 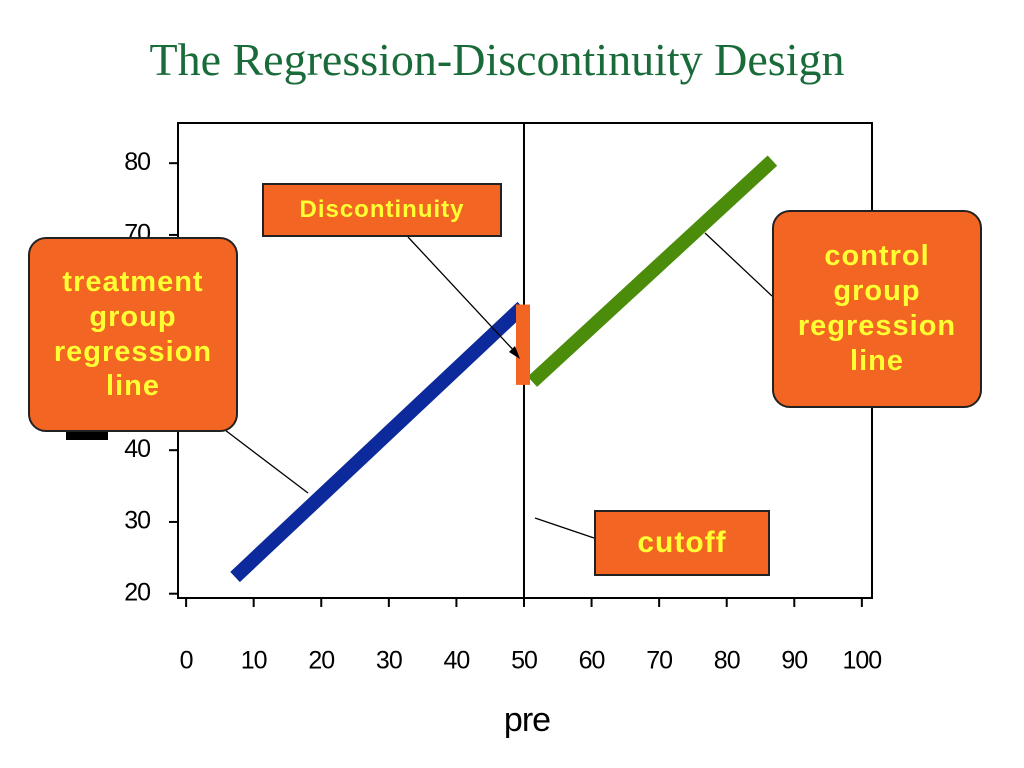 I want to click on discontinuity-bar, so click(x=522, y=344).